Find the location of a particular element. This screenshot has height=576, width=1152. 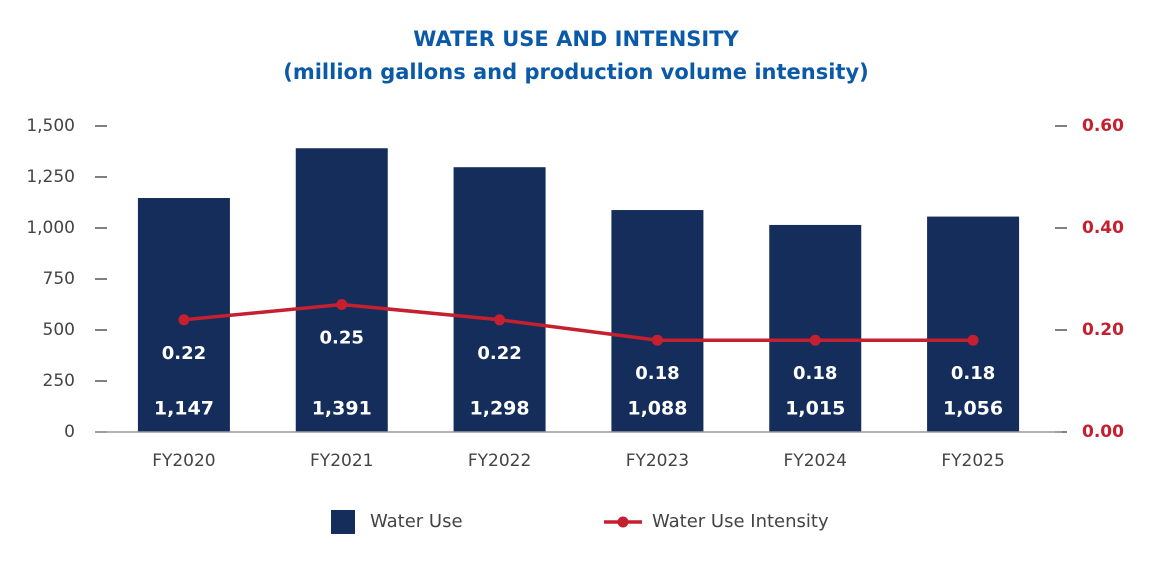

y-tick-label: 1,000 is located at coordinates (50, 228).